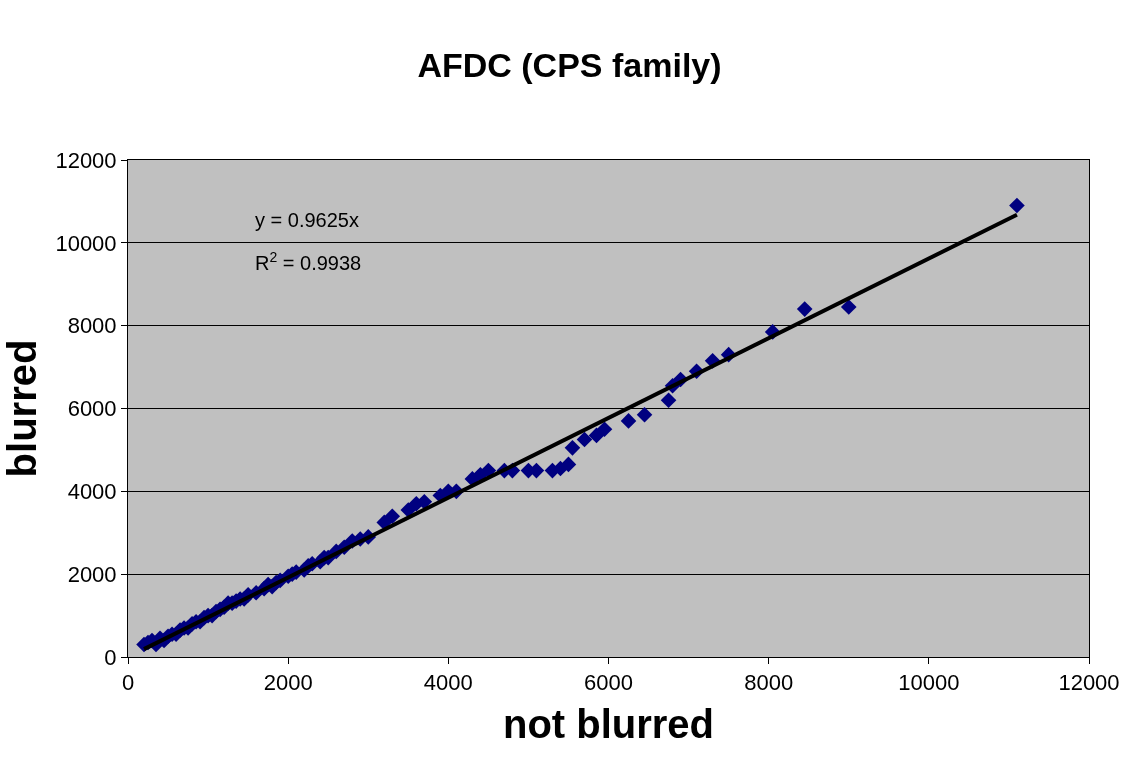 This screenshot has height=757, width=1139. I want to click on y-tick-label: 8000, so click(92, 326).